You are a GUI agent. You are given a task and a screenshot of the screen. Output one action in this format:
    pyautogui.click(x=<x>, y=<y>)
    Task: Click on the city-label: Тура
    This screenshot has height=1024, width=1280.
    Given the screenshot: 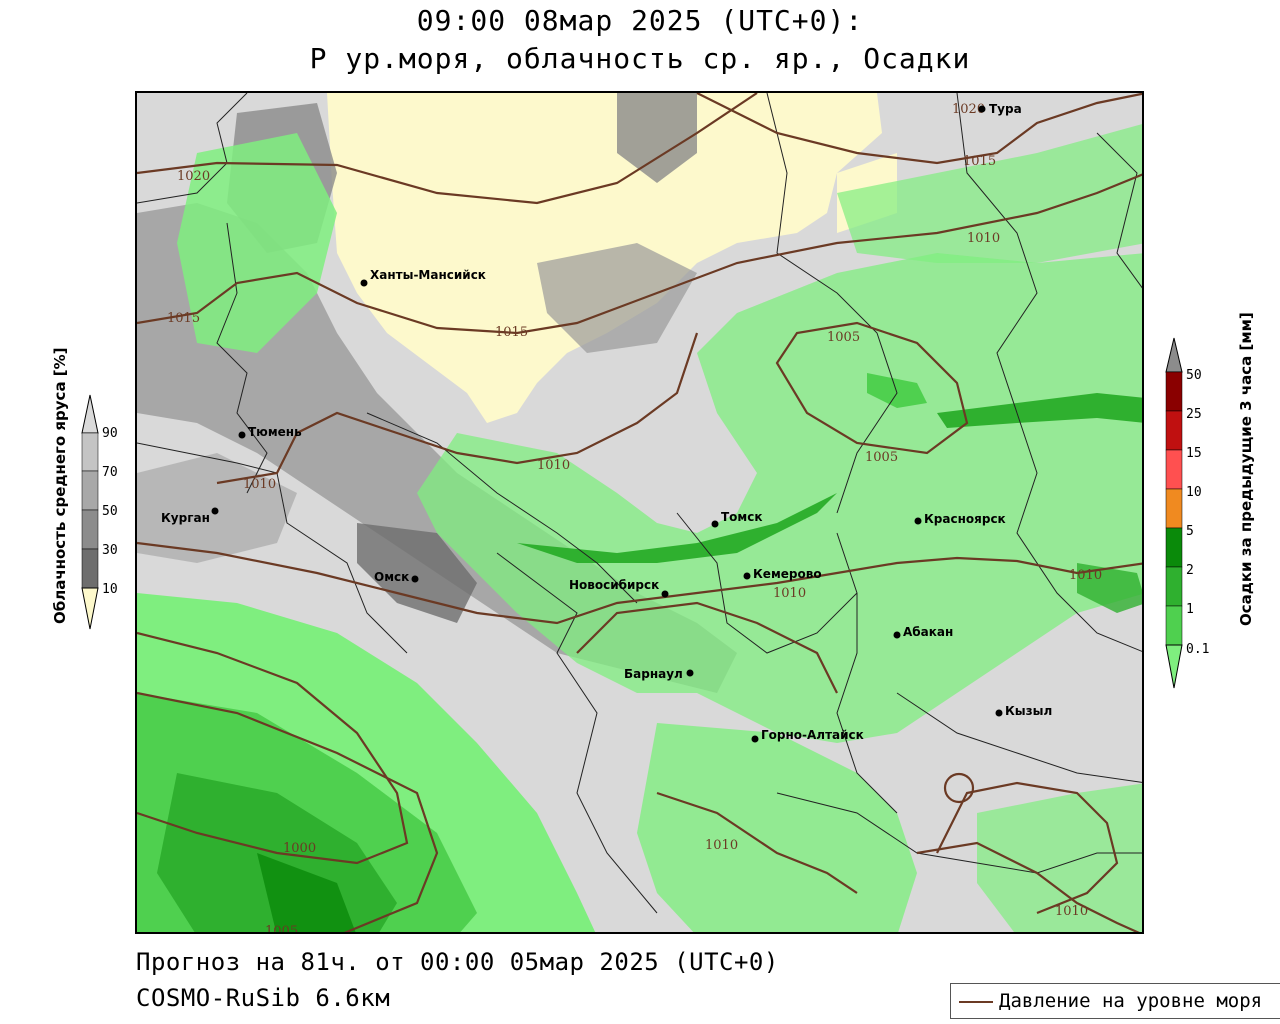 What is the action you would take?
    pyautogui.click(x=1005, y=109)
    